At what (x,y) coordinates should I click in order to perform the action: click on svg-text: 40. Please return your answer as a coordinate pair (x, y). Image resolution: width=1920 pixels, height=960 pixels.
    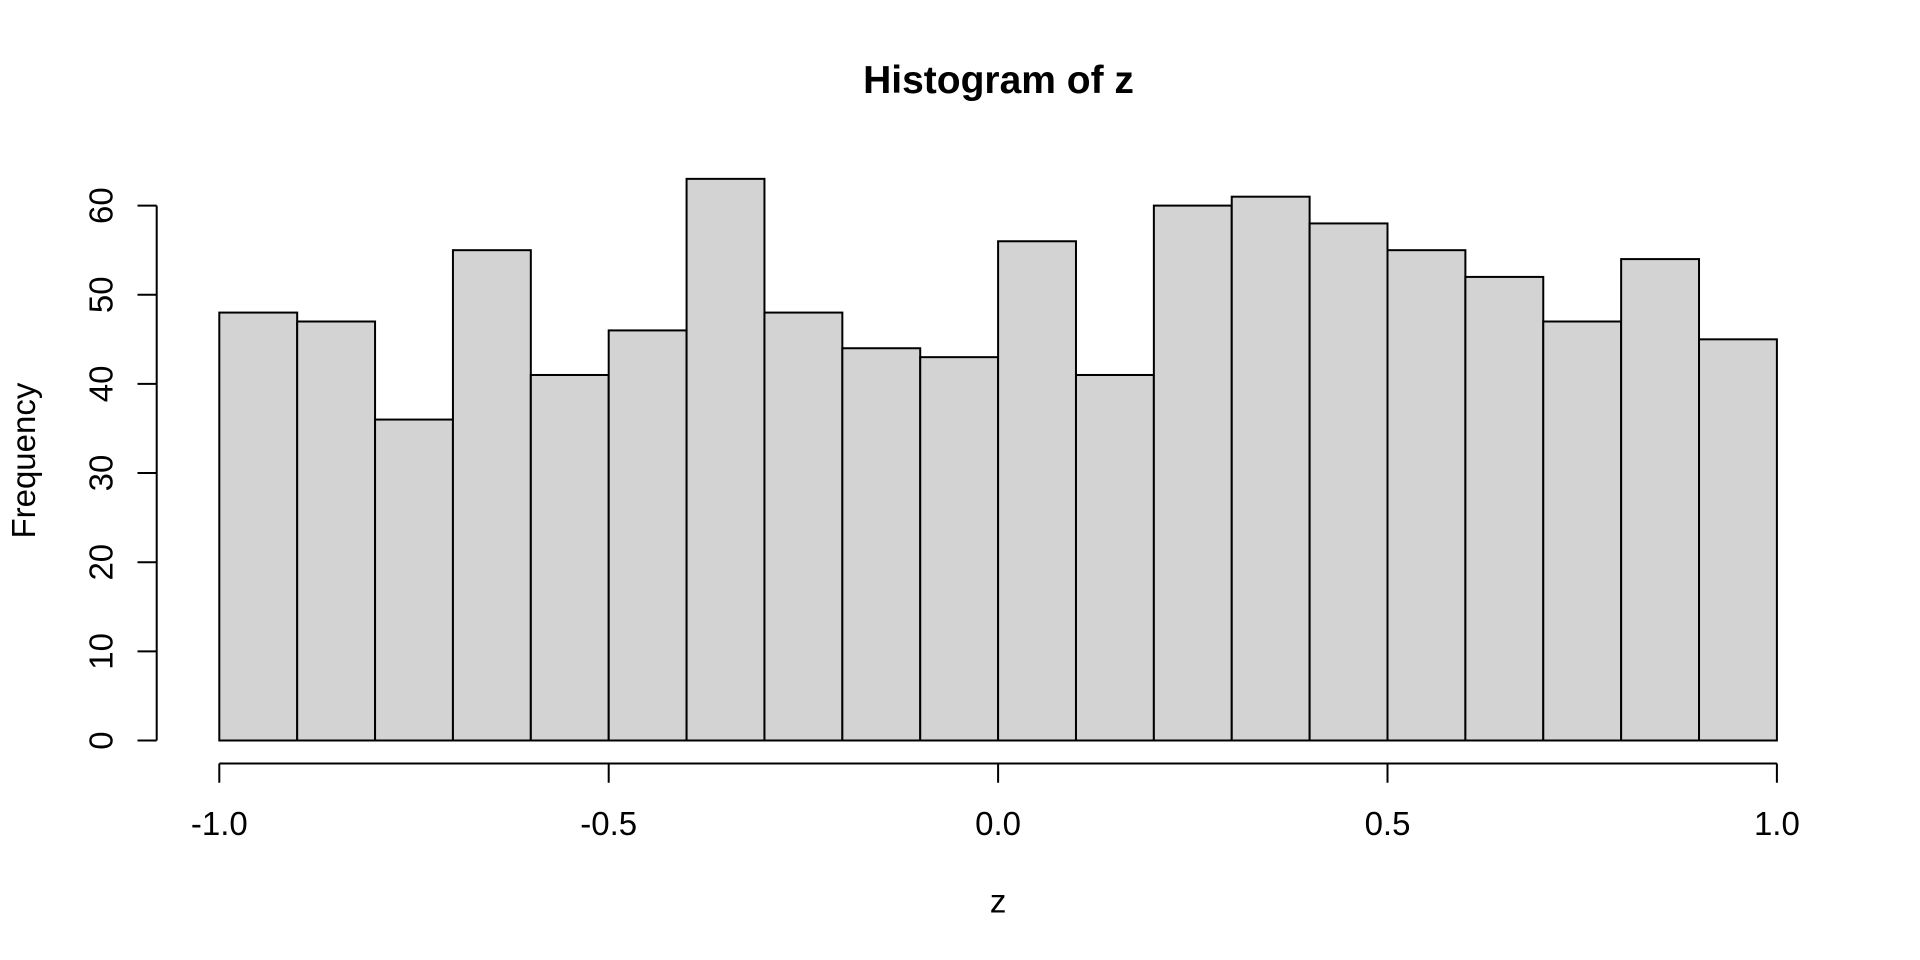
    Looking at the image, I should click on (101, 384).